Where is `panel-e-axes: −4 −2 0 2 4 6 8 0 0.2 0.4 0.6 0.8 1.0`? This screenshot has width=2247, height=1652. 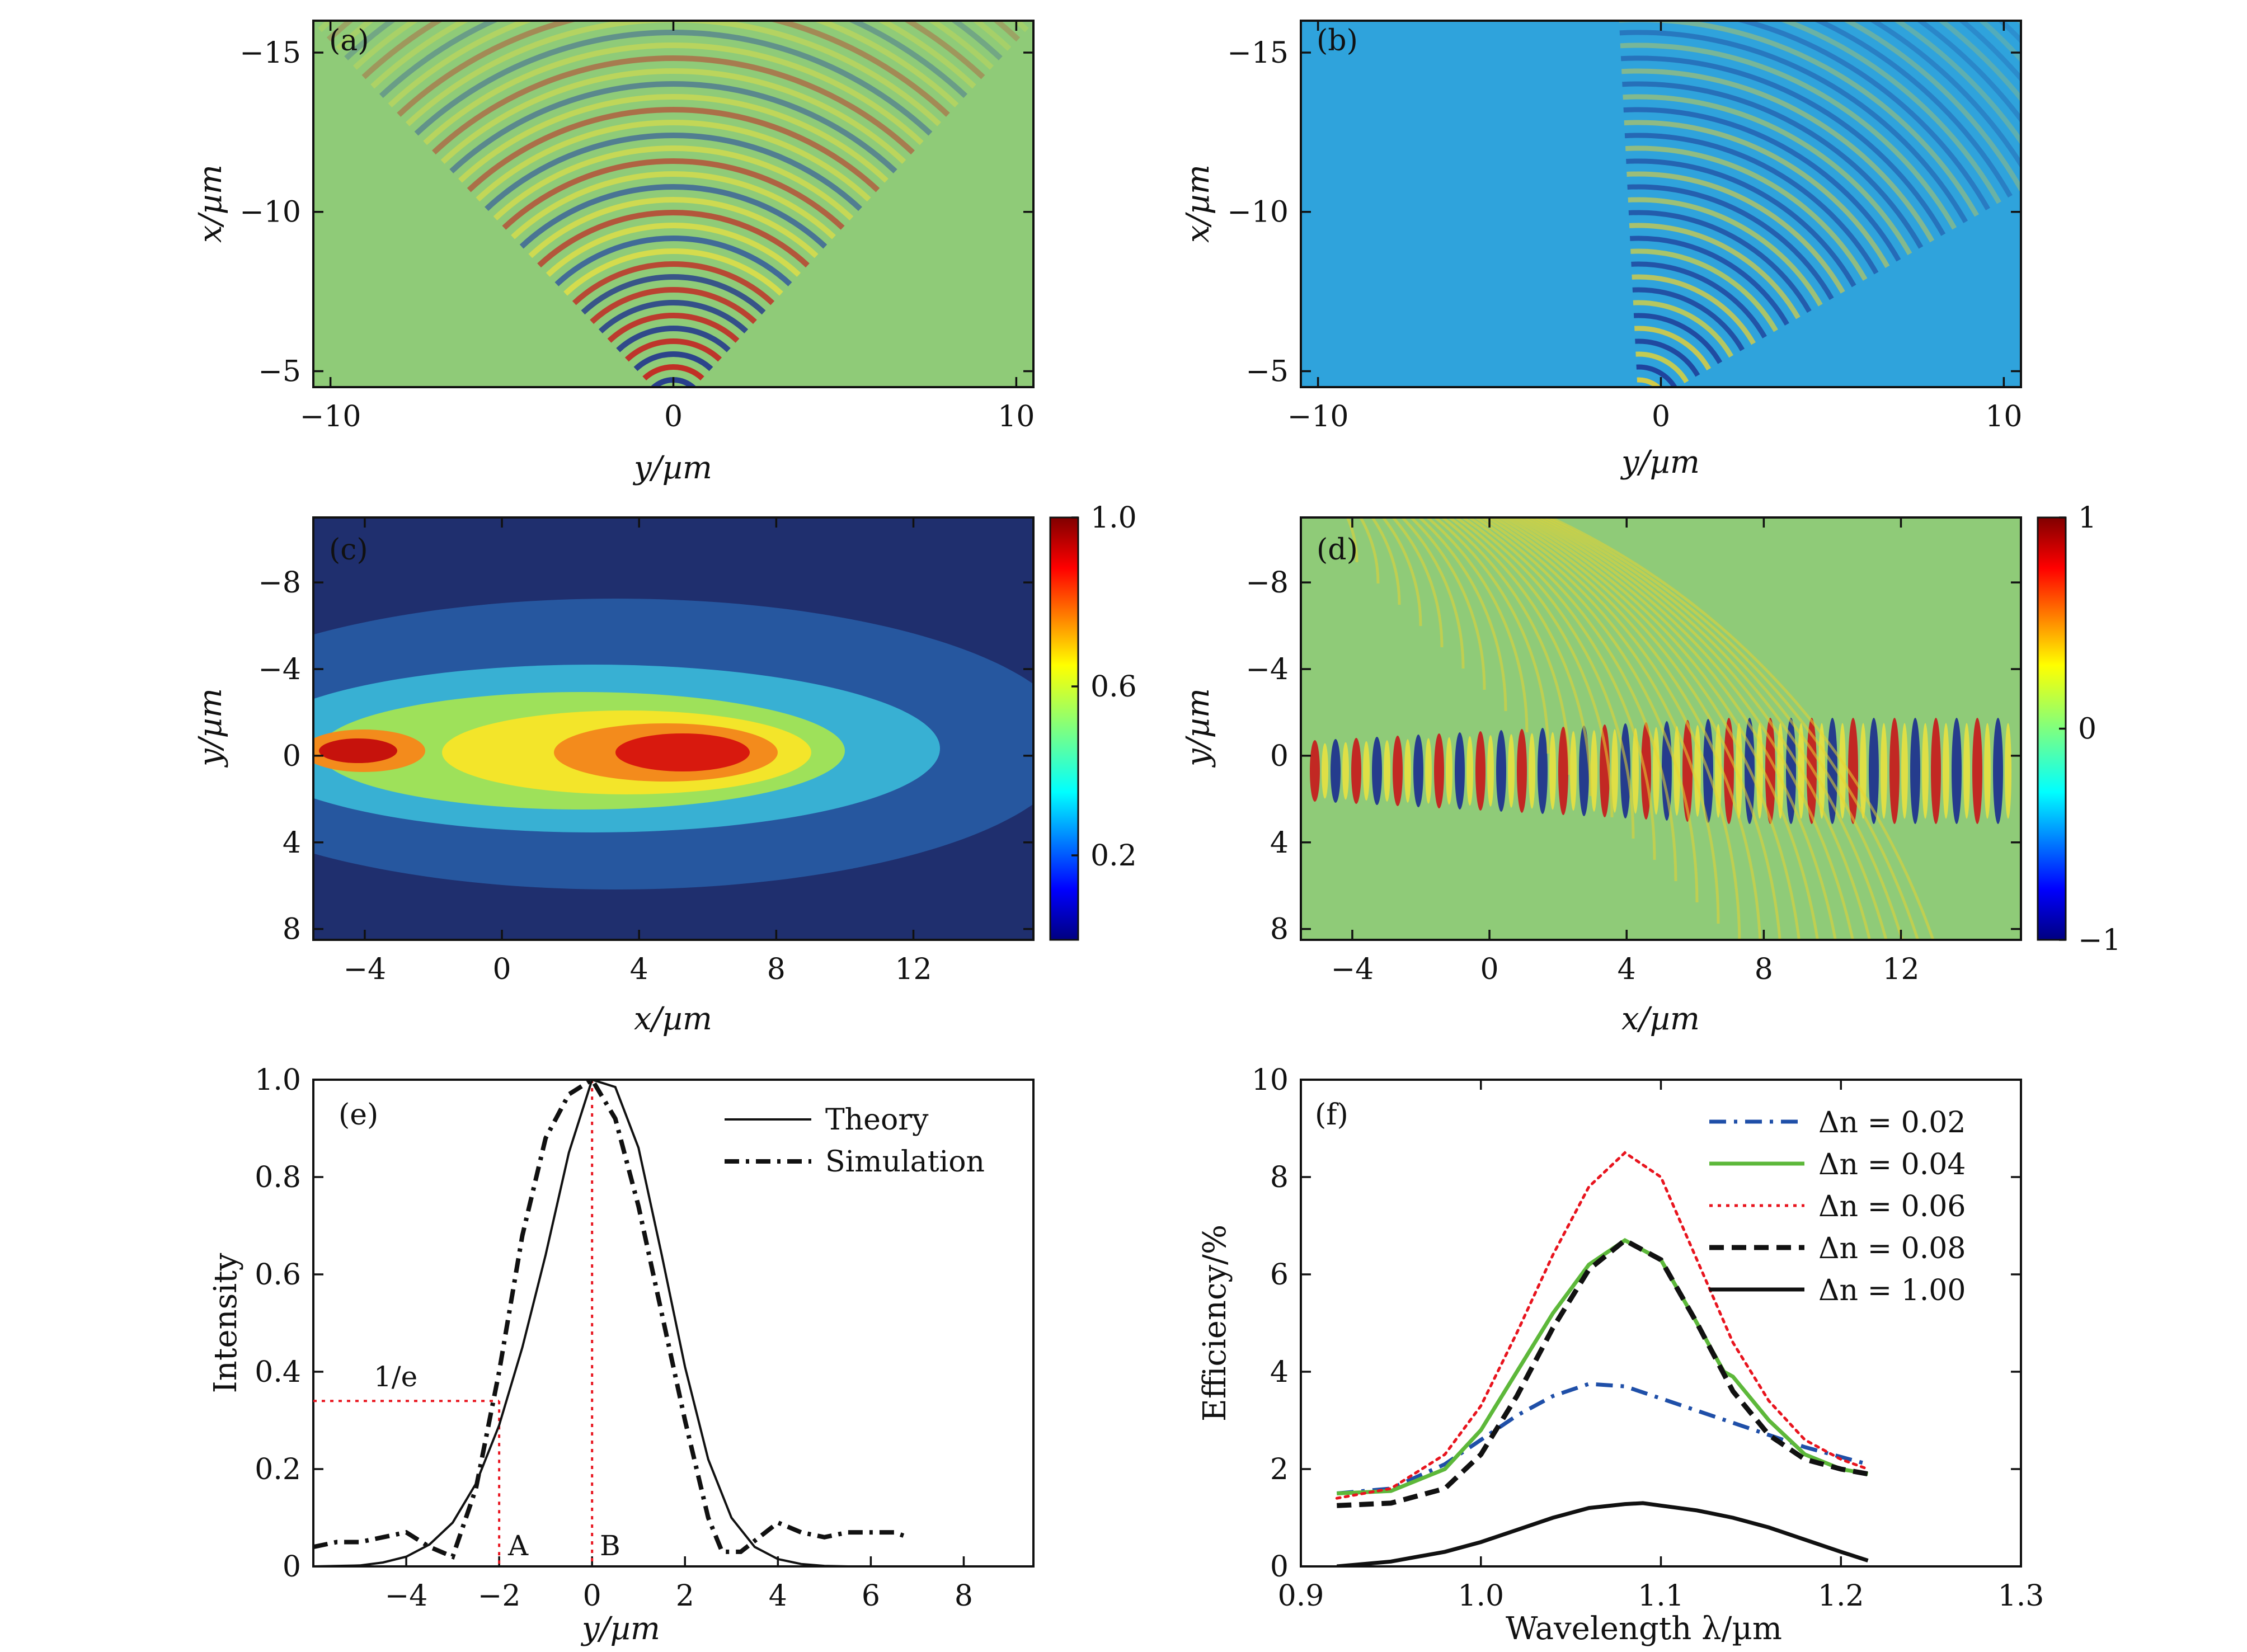
panel-e-axes: −4 −2 0 2 4 6 8 0 0.2 0.4 0.6 0.8 1.0 is located at coordinates (614, 1338).